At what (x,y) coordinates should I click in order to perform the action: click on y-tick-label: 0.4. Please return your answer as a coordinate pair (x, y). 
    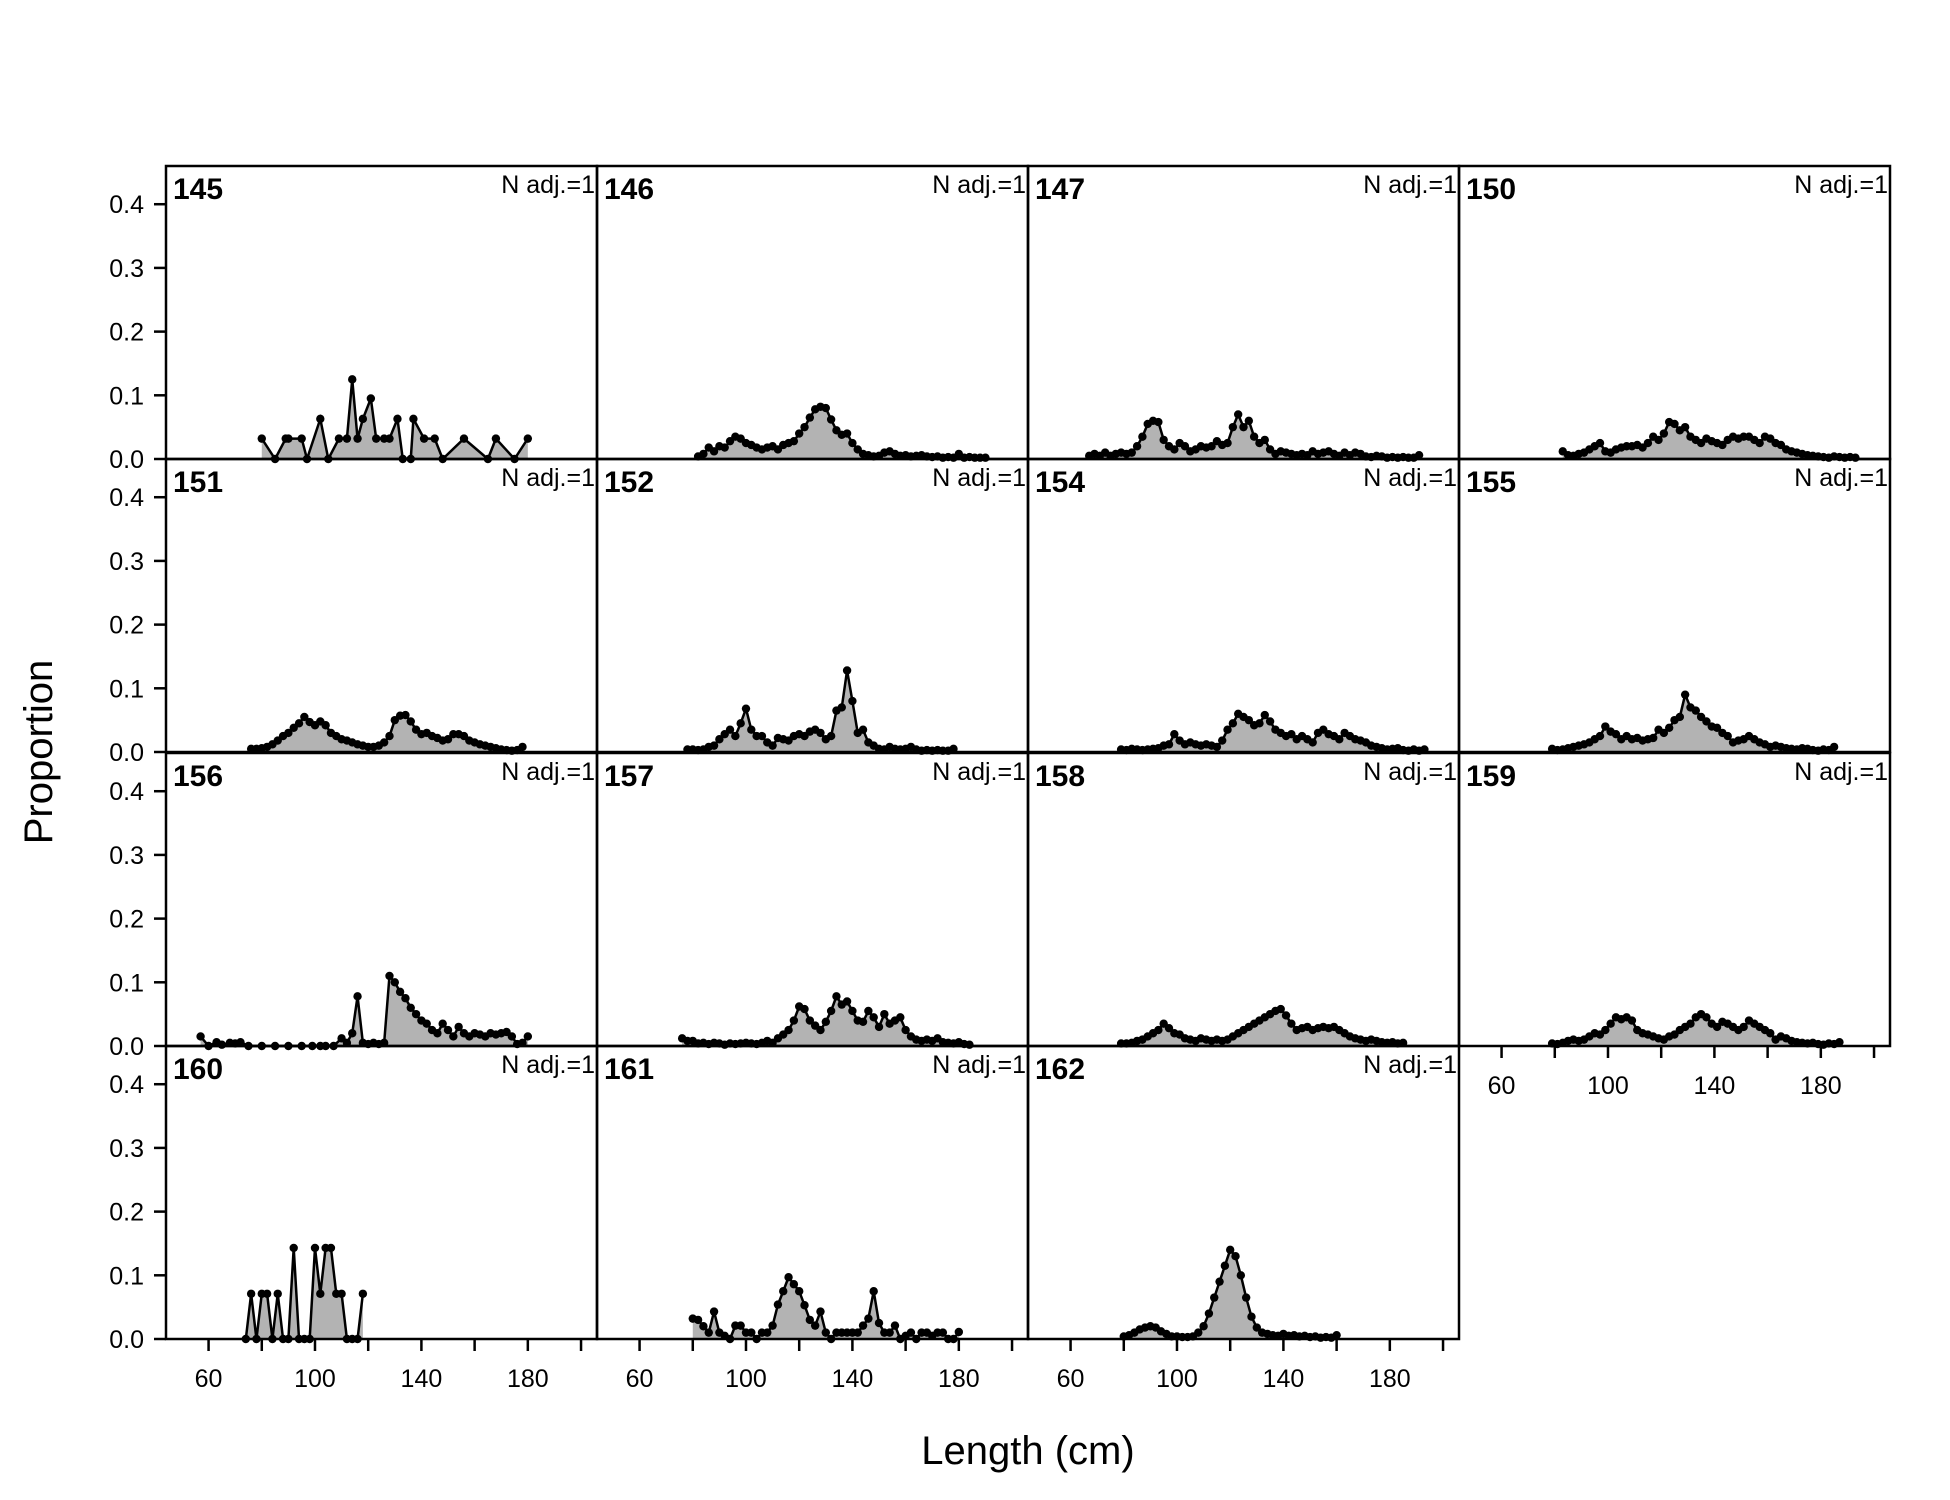
    Looking at the image, I should click on (126, 205).